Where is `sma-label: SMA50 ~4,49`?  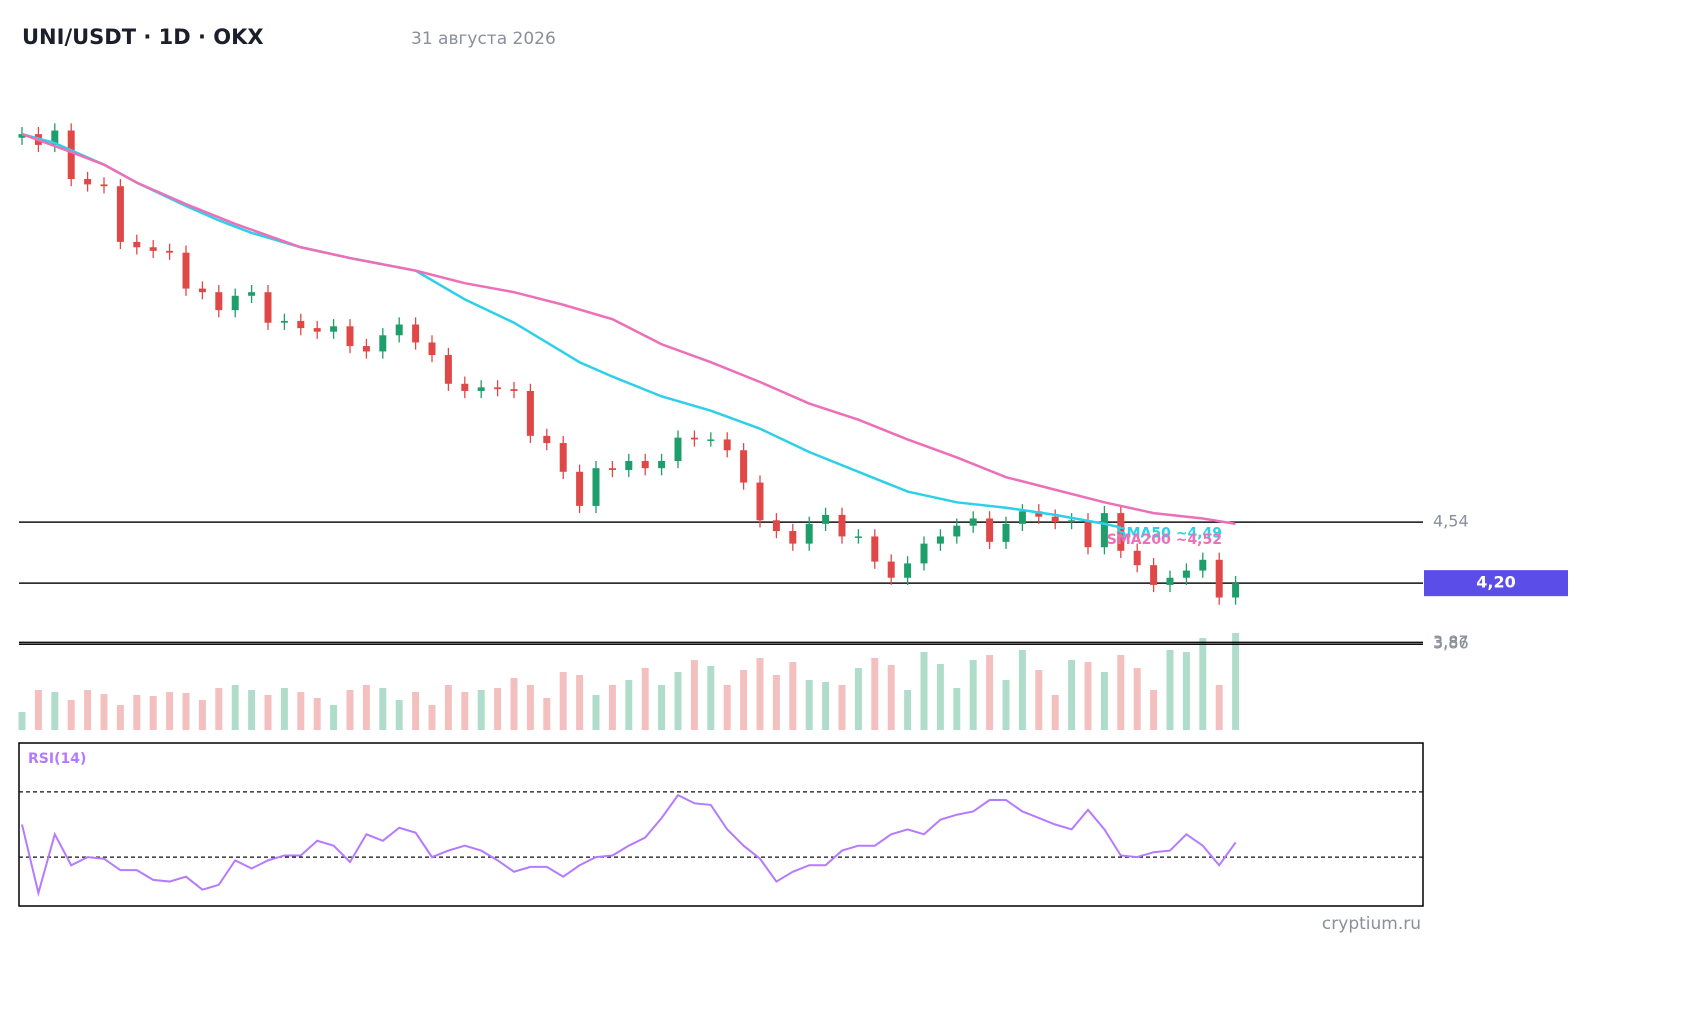 sma-label: SMA50 ~4,49 is located at coordinates (1169, 533).